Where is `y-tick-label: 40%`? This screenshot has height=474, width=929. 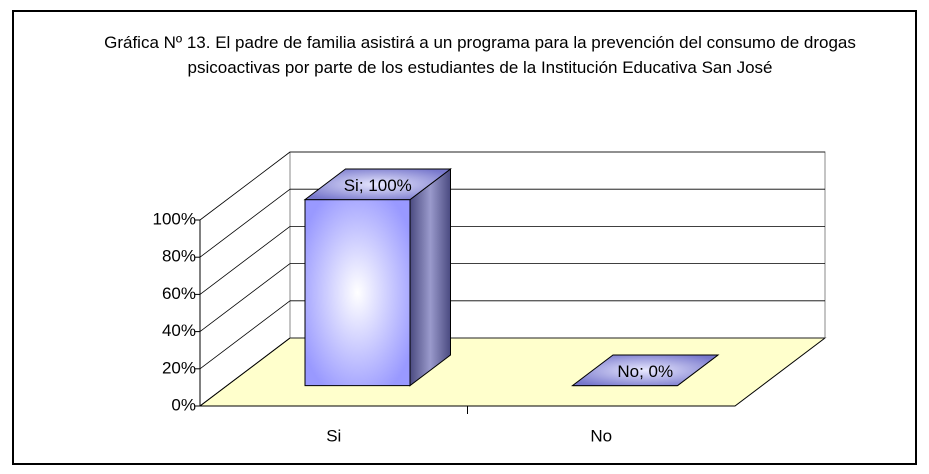 y-tick-label: 40% is located at coordinates (179, 330).